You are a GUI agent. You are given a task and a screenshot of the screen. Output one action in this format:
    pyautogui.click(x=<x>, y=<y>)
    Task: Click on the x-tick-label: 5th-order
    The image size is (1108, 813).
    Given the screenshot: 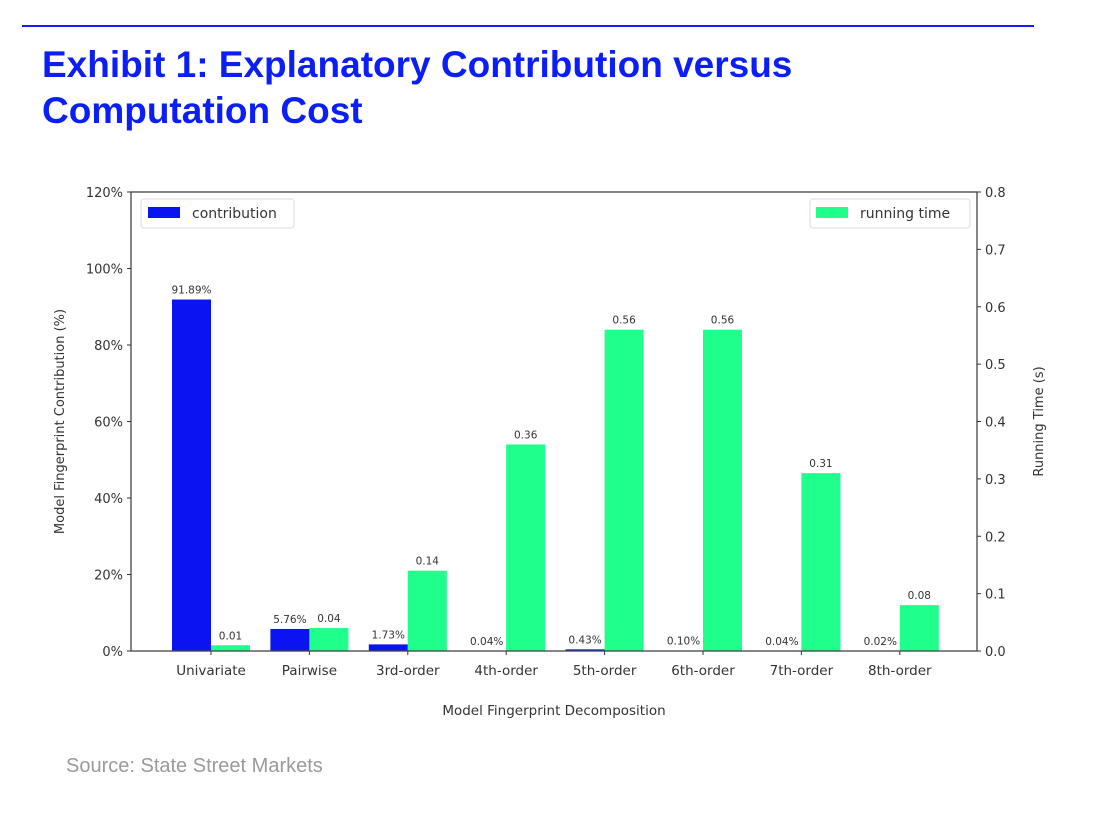 What is the action you would take?
    pyautogui.click(x=605, y=671)
    